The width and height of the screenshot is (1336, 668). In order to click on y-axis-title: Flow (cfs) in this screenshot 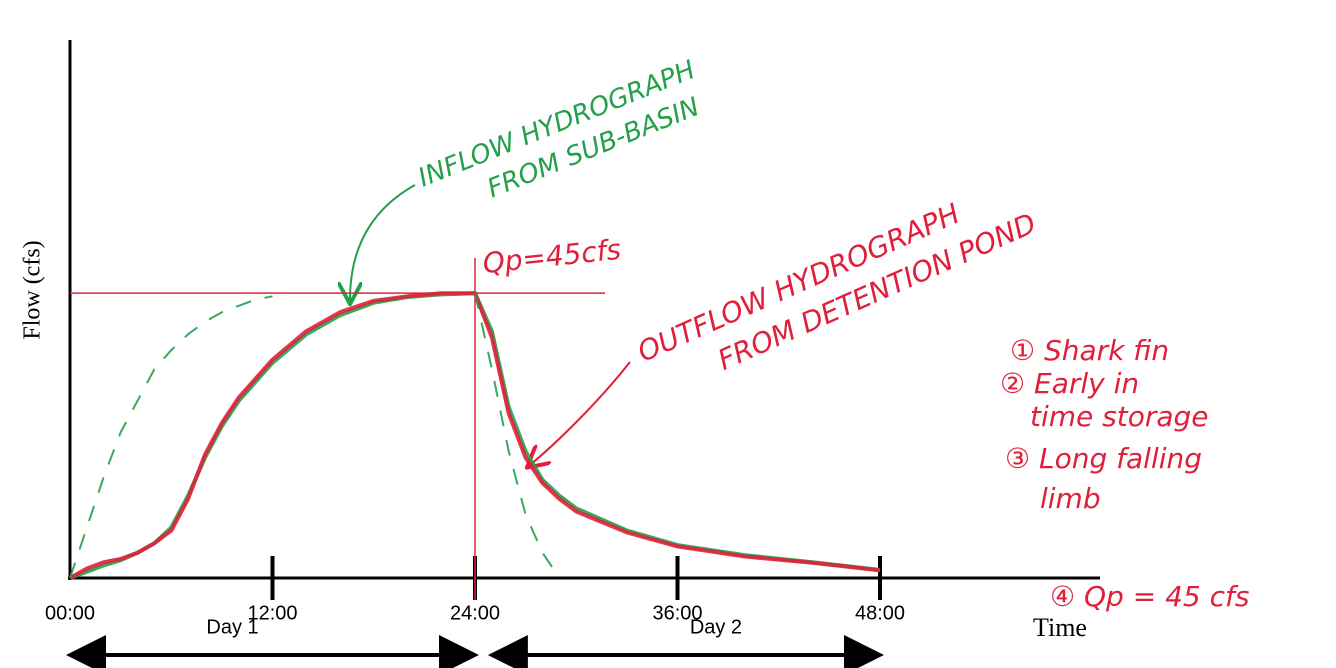, I will do `click(33, 289)`.